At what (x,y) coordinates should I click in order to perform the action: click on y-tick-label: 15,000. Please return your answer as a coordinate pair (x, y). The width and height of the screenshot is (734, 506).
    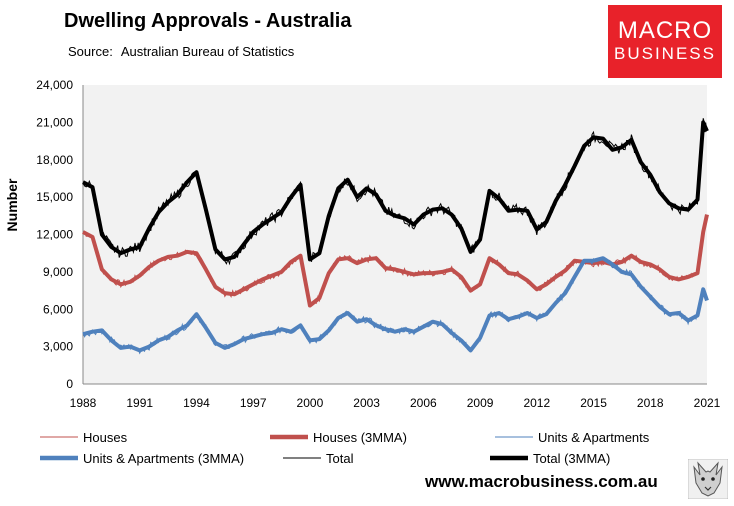
    Looking at the image, I should click on (54, 197).